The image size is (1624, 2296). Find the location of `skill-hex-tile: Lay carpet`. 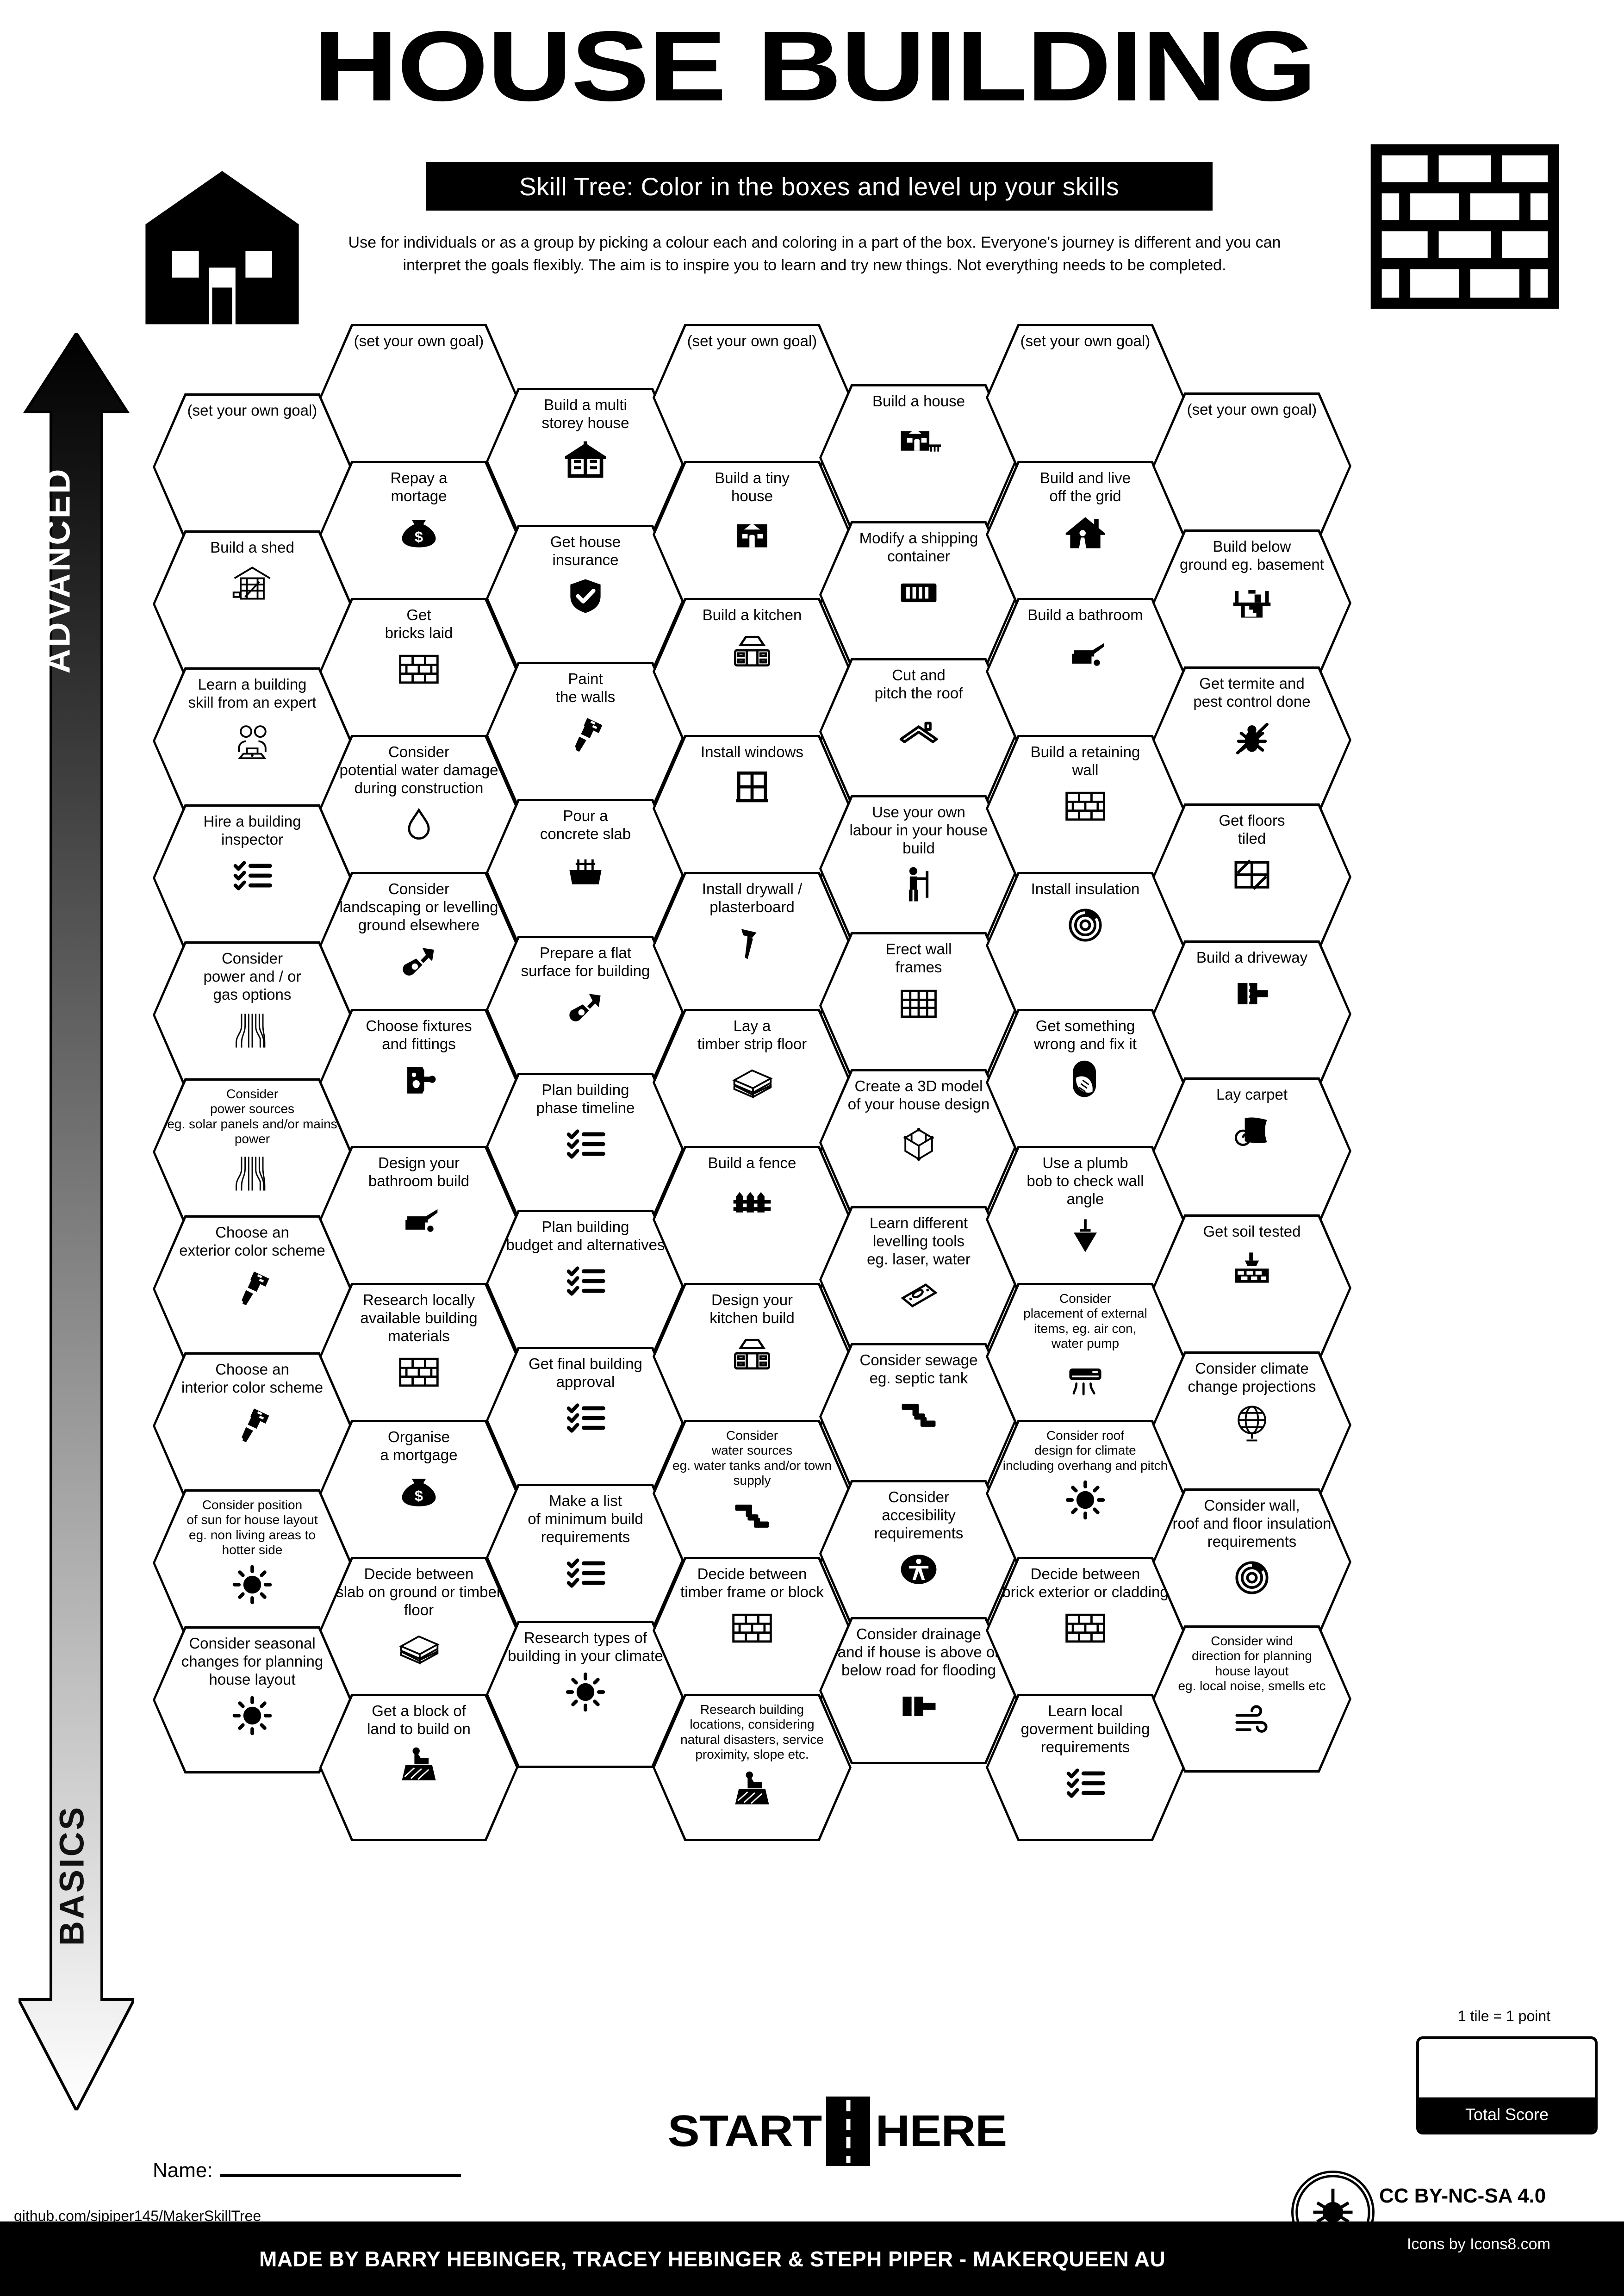

skill-hex-tile: Lay carpet is located at coordinates (1251, 1151).